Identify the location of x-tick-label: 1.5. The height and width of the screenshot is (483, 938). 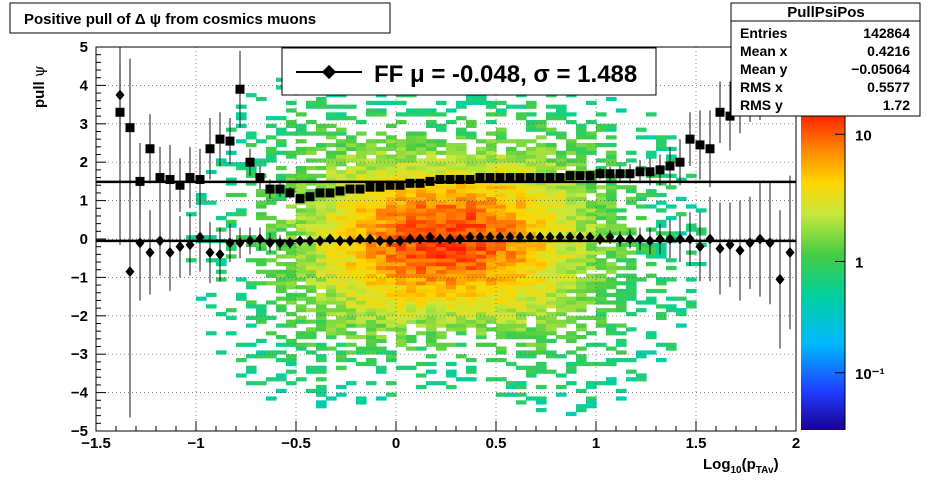
(696, 443).